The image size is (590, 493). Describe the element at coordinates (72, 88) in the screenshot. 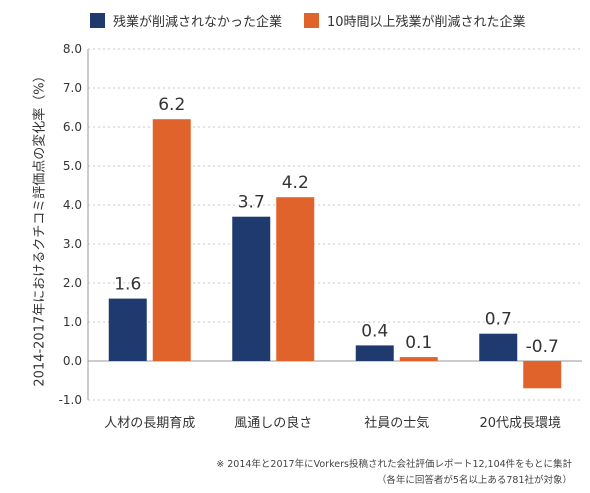

I see `y-tick-label: 7.0` at that location.